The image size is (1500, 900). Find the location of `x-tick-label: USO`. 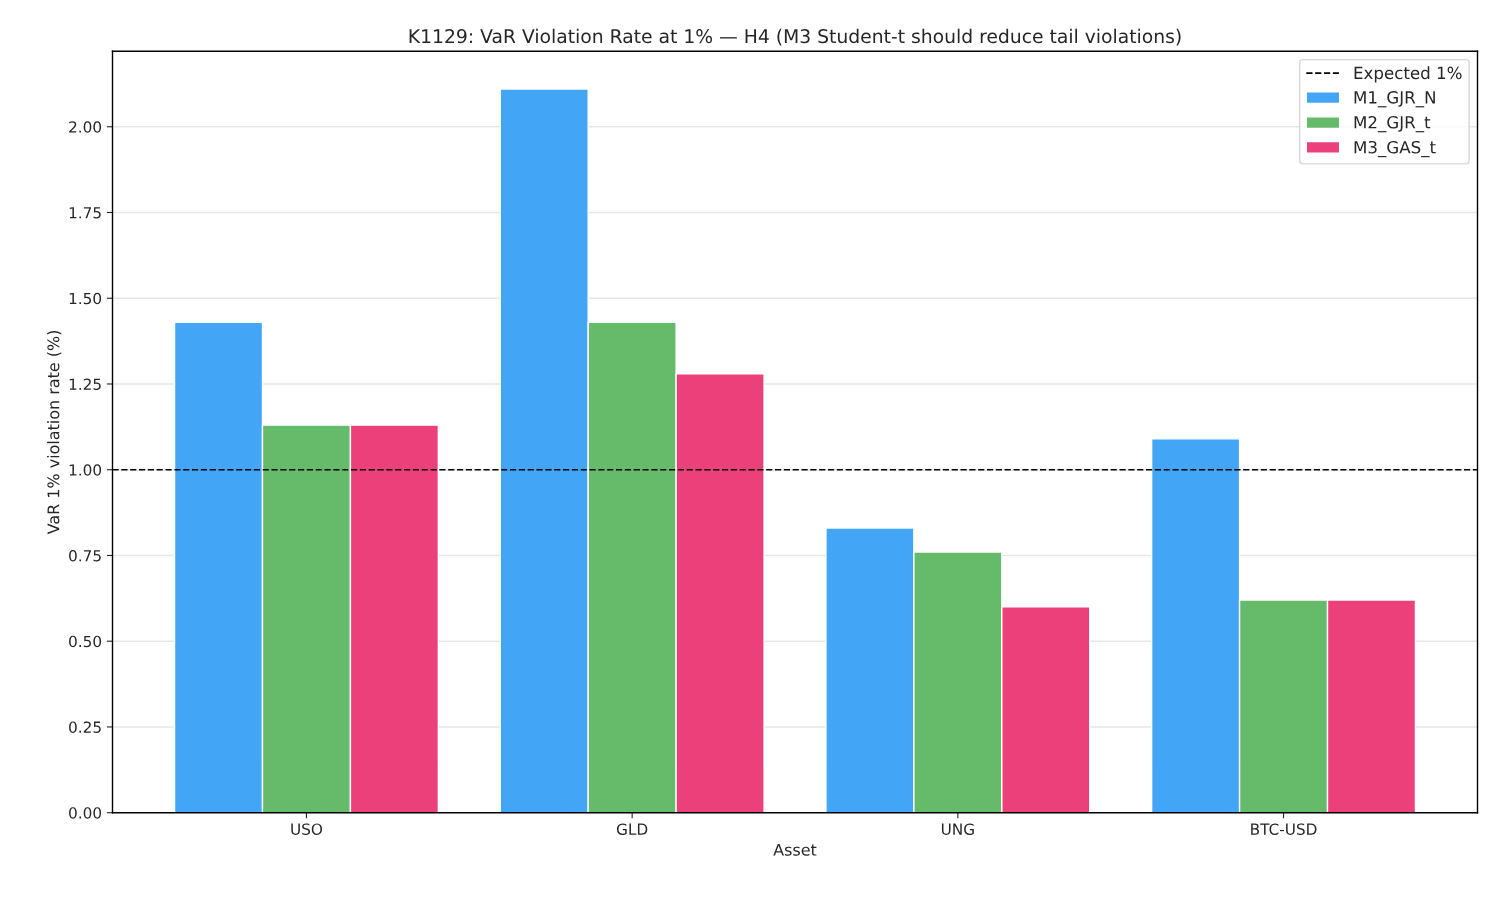

x-tick-label: USO is located at coordinates (307, 829).